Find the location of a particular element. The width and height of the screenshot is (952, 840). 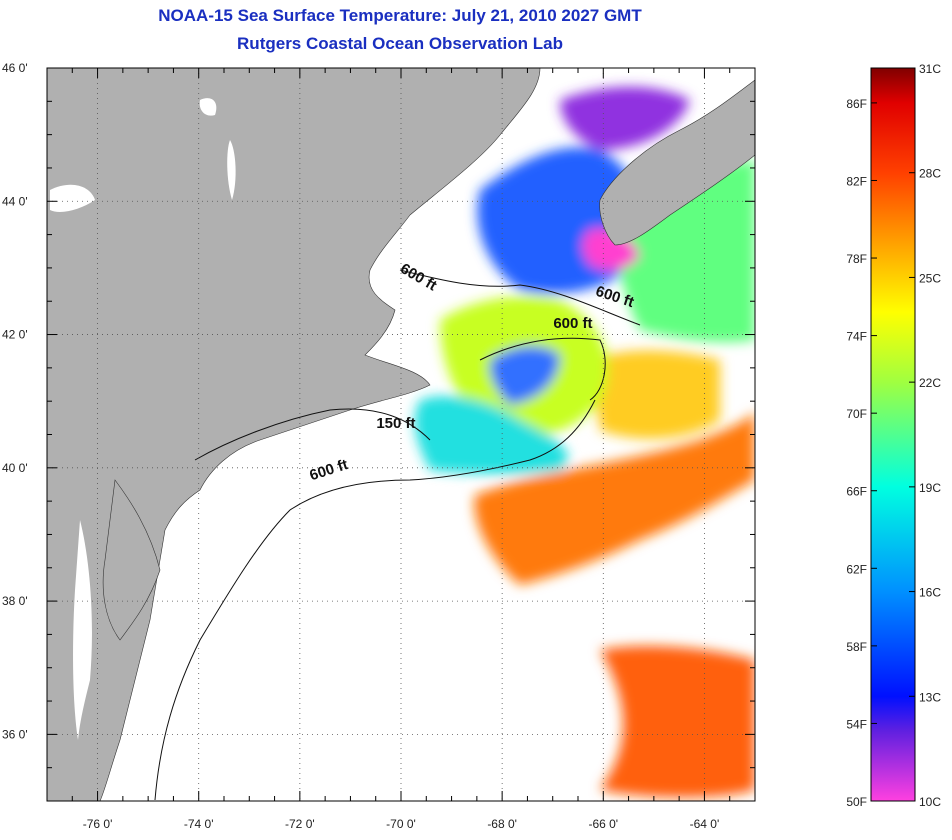

lat-tick-label: 46 0' is located at coordinates (15, 68).